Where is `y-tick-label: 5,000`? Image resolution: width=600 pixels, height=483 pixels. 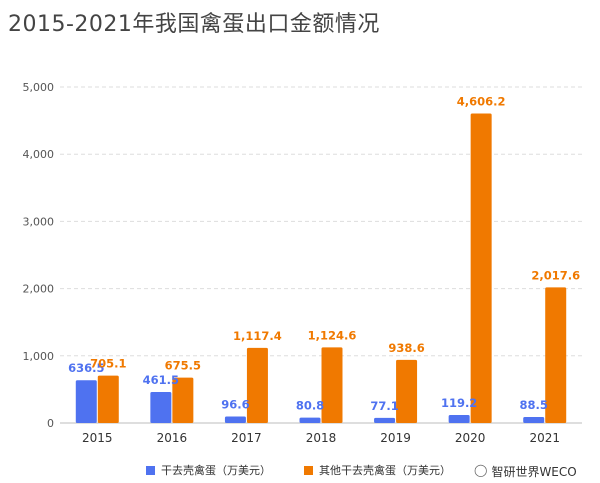 y-tick-label: 5,000 is located at coordinates (39, 87).